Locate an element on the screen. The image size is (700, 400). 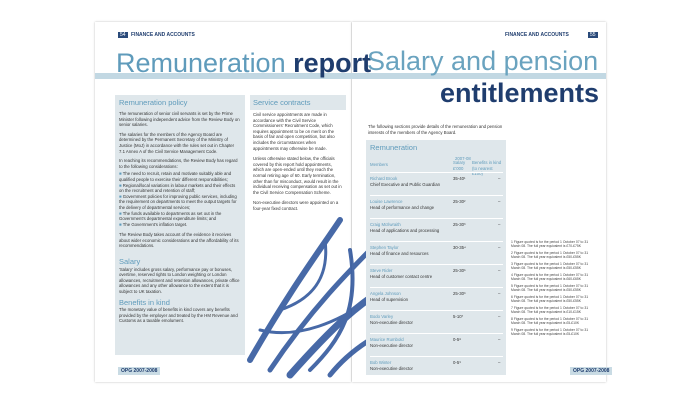
salary: 0-5⁹ is located at coordinates (457, 362).